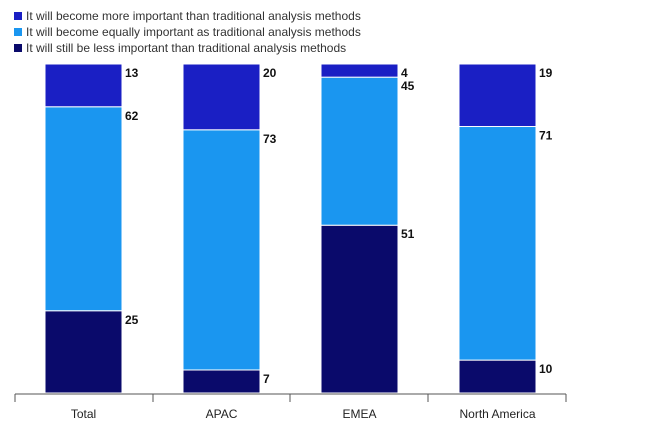 The width and height of the screenshot is (656, 435). I want to click on bar-more-north-america, so click(497, 95).